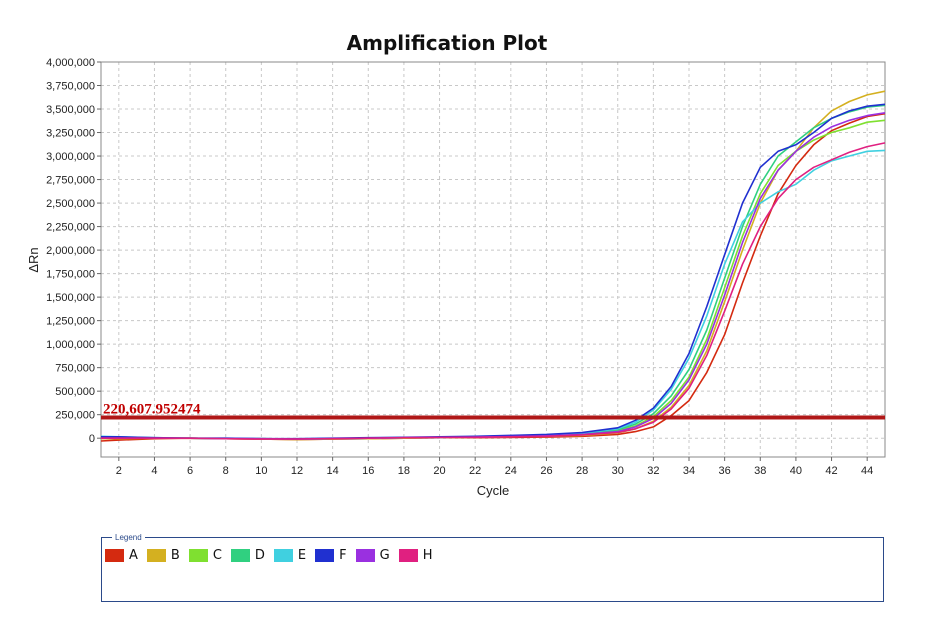 Image resolution: width=946 pixels, height=621 pixels. I want to click on x-tick-label: 26, so click(546, 471).